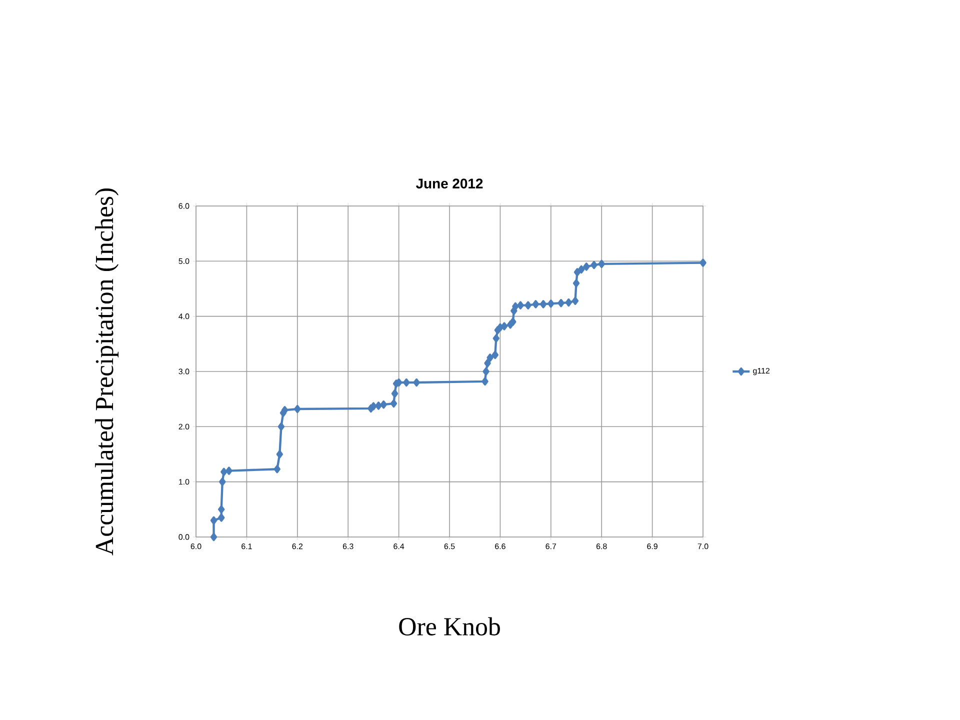 Image resolution: width=960 pixels, height=720 pixels. I want to click on x-axis-title: Ore Knob, so click(449, 626).